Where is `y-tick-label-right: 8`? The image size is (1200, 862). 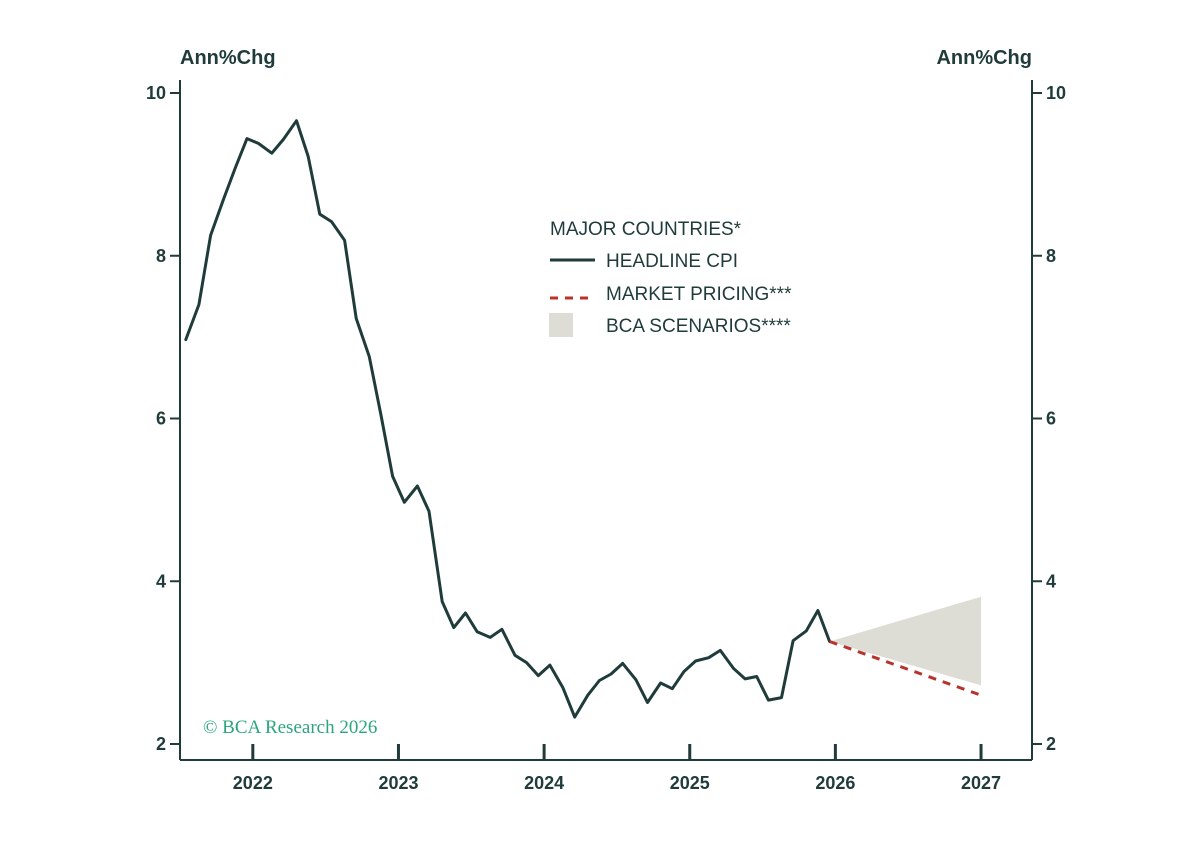
y-tick-label-right: 8 is located at coordinates (1051, 256).